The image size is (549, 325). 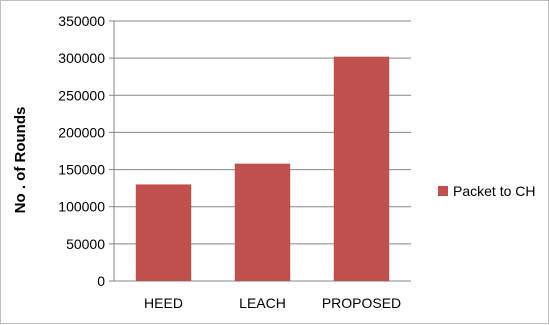 I want to click on bar-heed, so click(x=163, y=232).